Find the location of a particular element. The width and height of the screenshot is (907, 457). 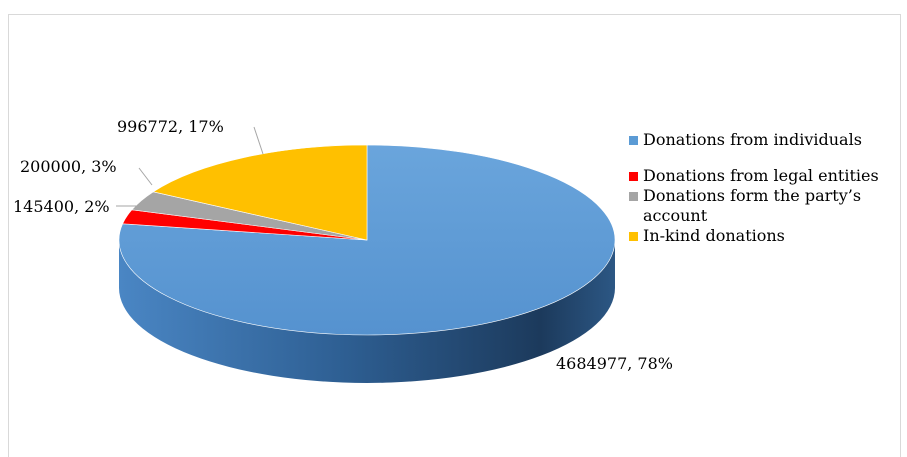

legend-label-party-account: Donations form the party’s account is located at coordinates (752, 205).